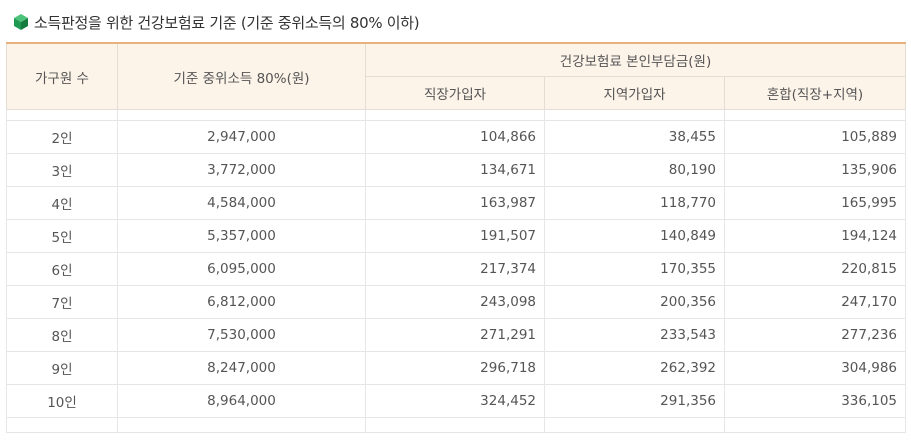 Image resolution: width=911 pixels, height=448 pixels. What do you see at coordinates (635, 59) in the screenshot?
I see `header-premium-group: 건강보험료 본인부담금(원)` at bounding box center [635, 59].